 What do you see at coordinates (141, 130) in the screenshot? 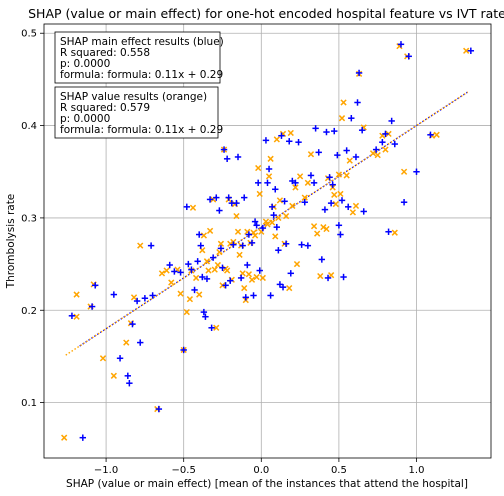
I see `orange-formula: formula: formula: 0.11x + 0.29` at bounding box center [141, 130].